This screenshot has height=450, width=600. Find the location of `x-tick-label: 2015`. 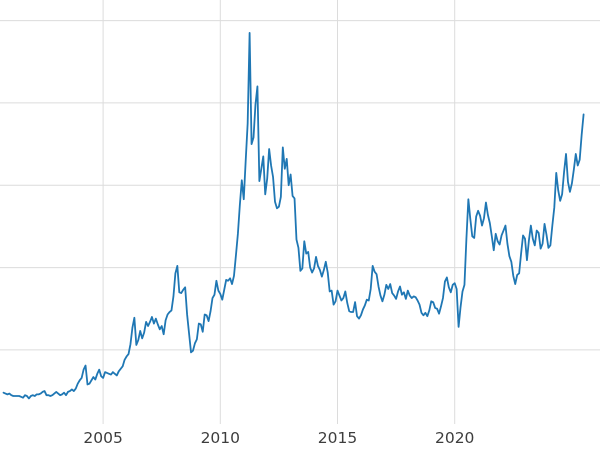

x-tick-label: 2015 is located at coordinates (337, 438).